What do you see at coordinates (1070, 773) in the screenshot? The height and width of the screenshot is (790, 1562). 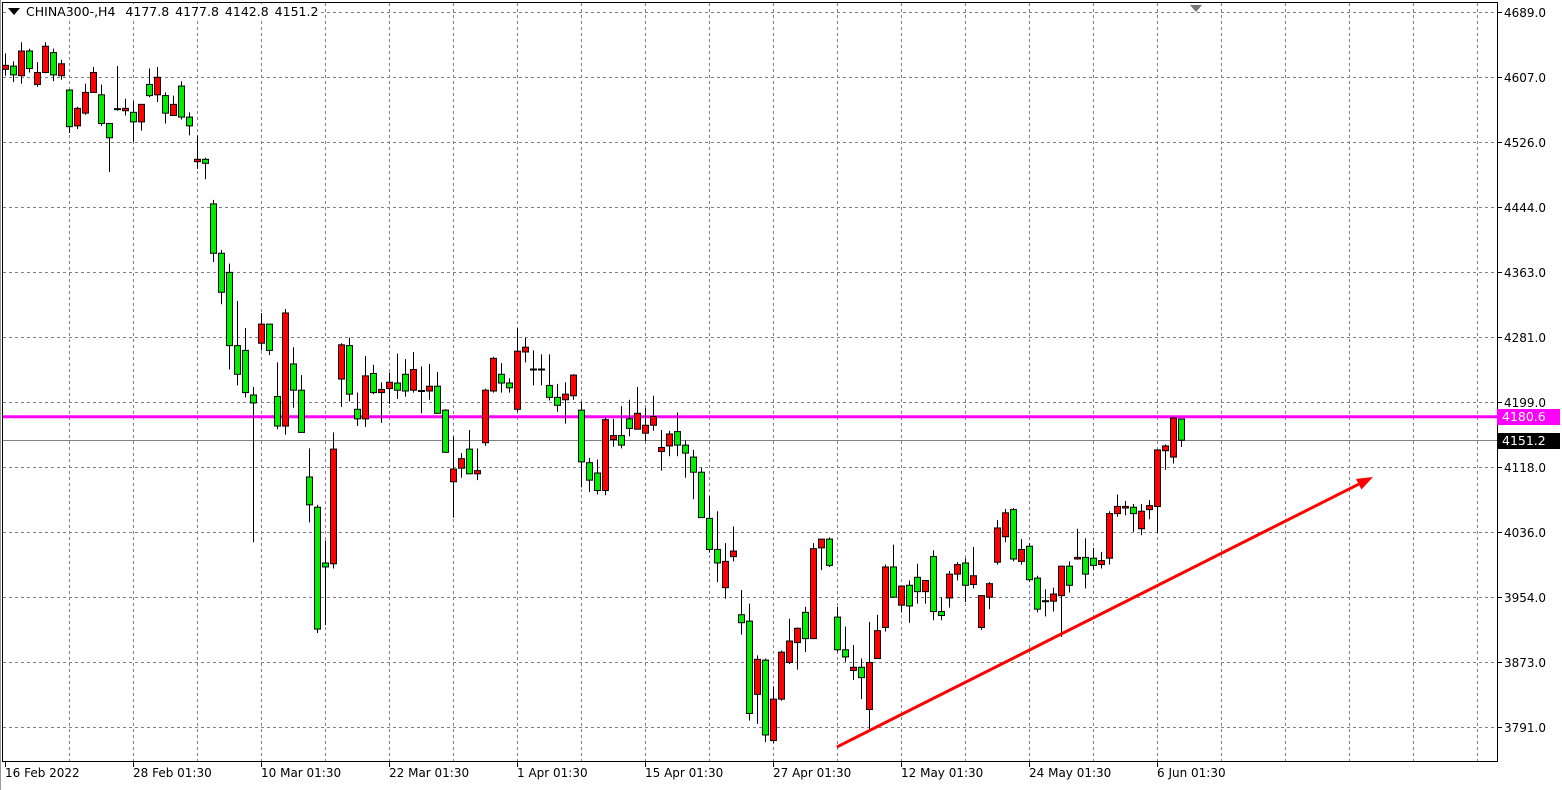 I see `time-label: 24 May 01:30` at bounding box center [1070, 773].